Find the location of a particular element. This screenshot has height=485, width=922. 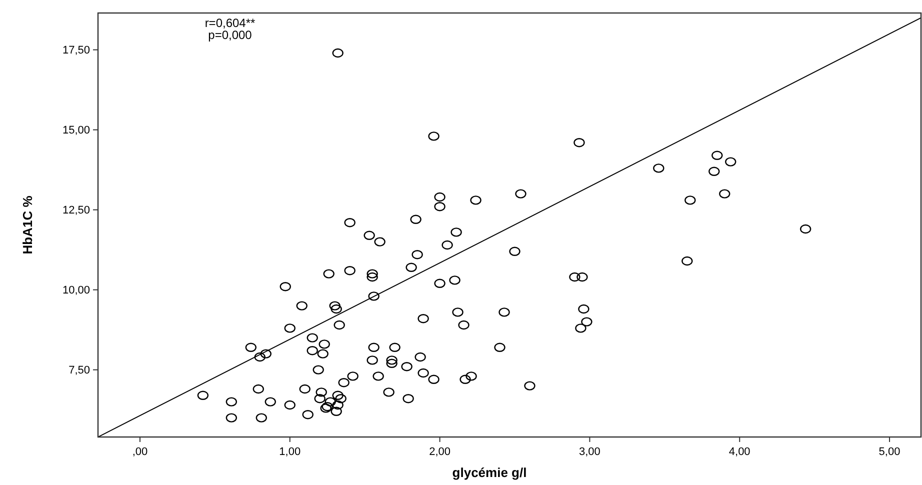

x-tick-label: 2,00 is located at coordinates (440, 452).